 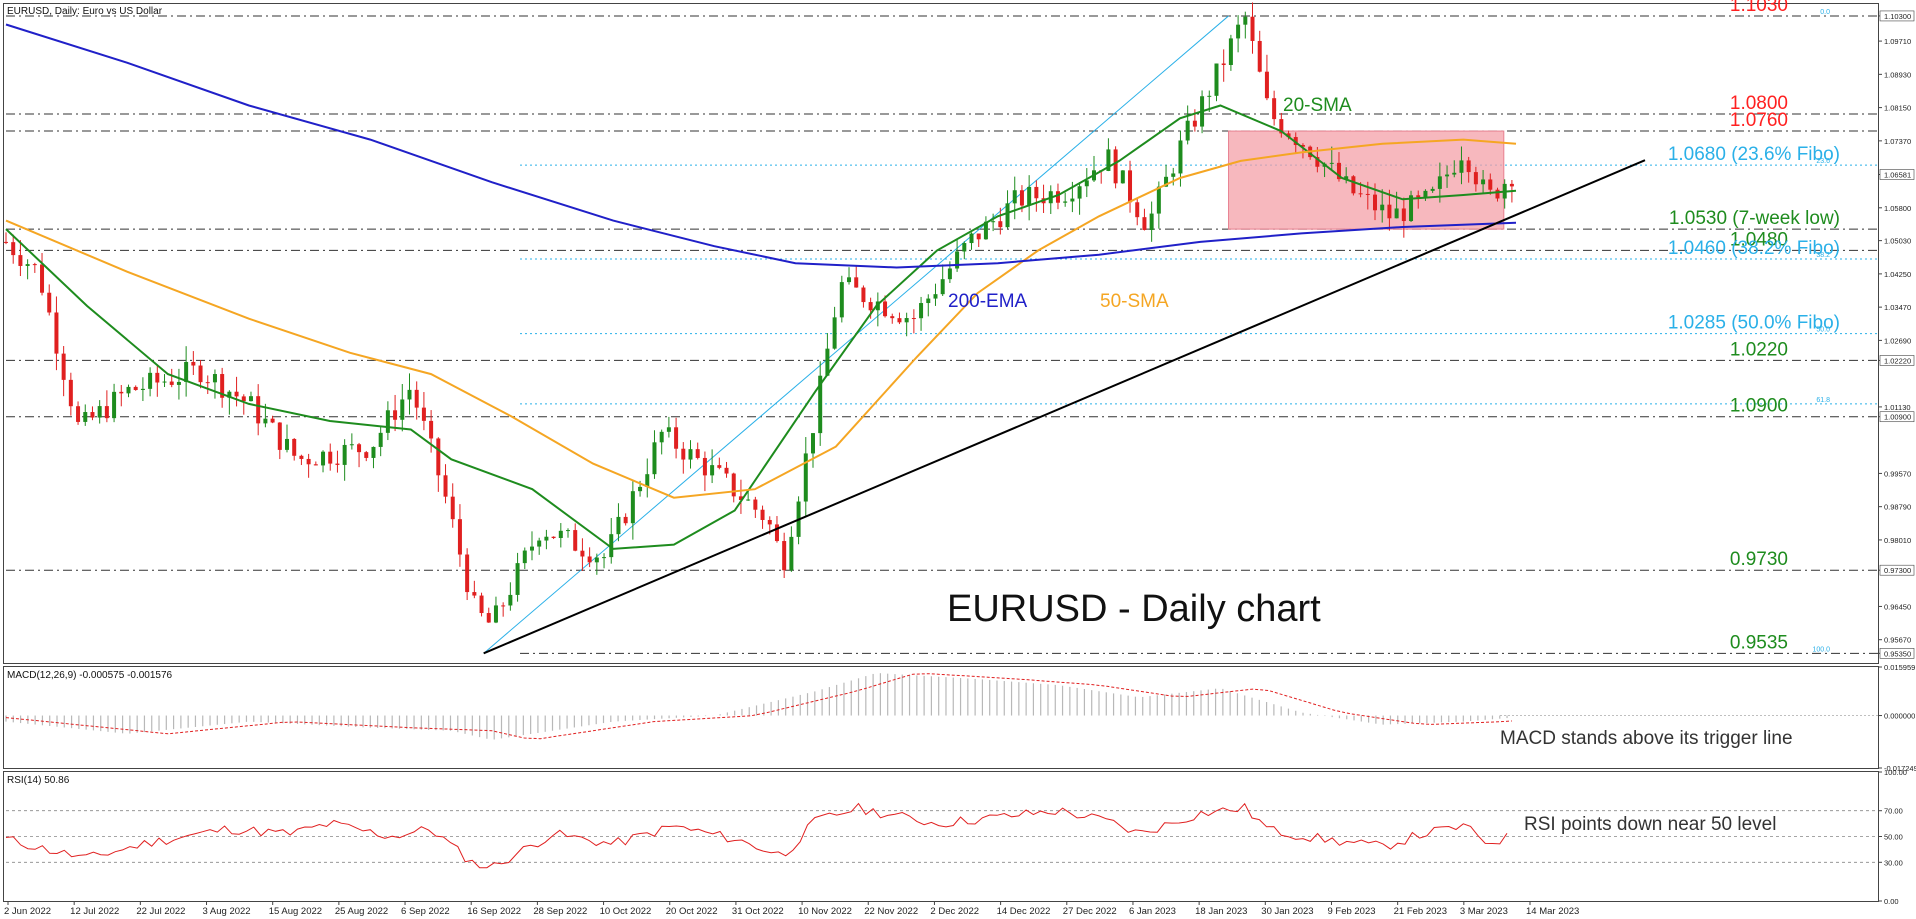 What do you see at coordinates (1366, 180) in the screenshot?
I see `range-box` at bounding box center [1366, 180].